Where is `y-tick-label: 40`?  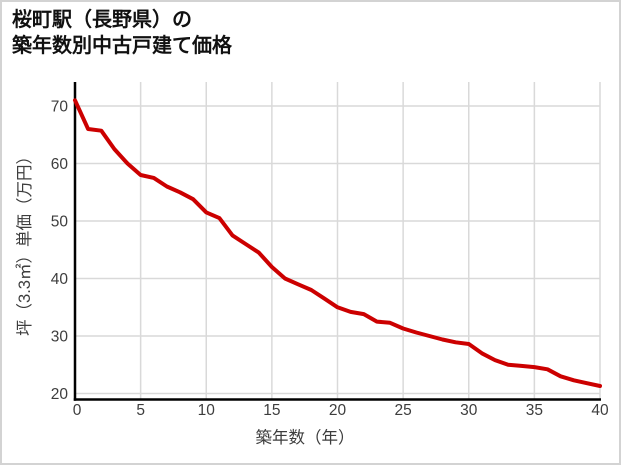 y-tick-label: 40 is located at coordinates (60, 279).